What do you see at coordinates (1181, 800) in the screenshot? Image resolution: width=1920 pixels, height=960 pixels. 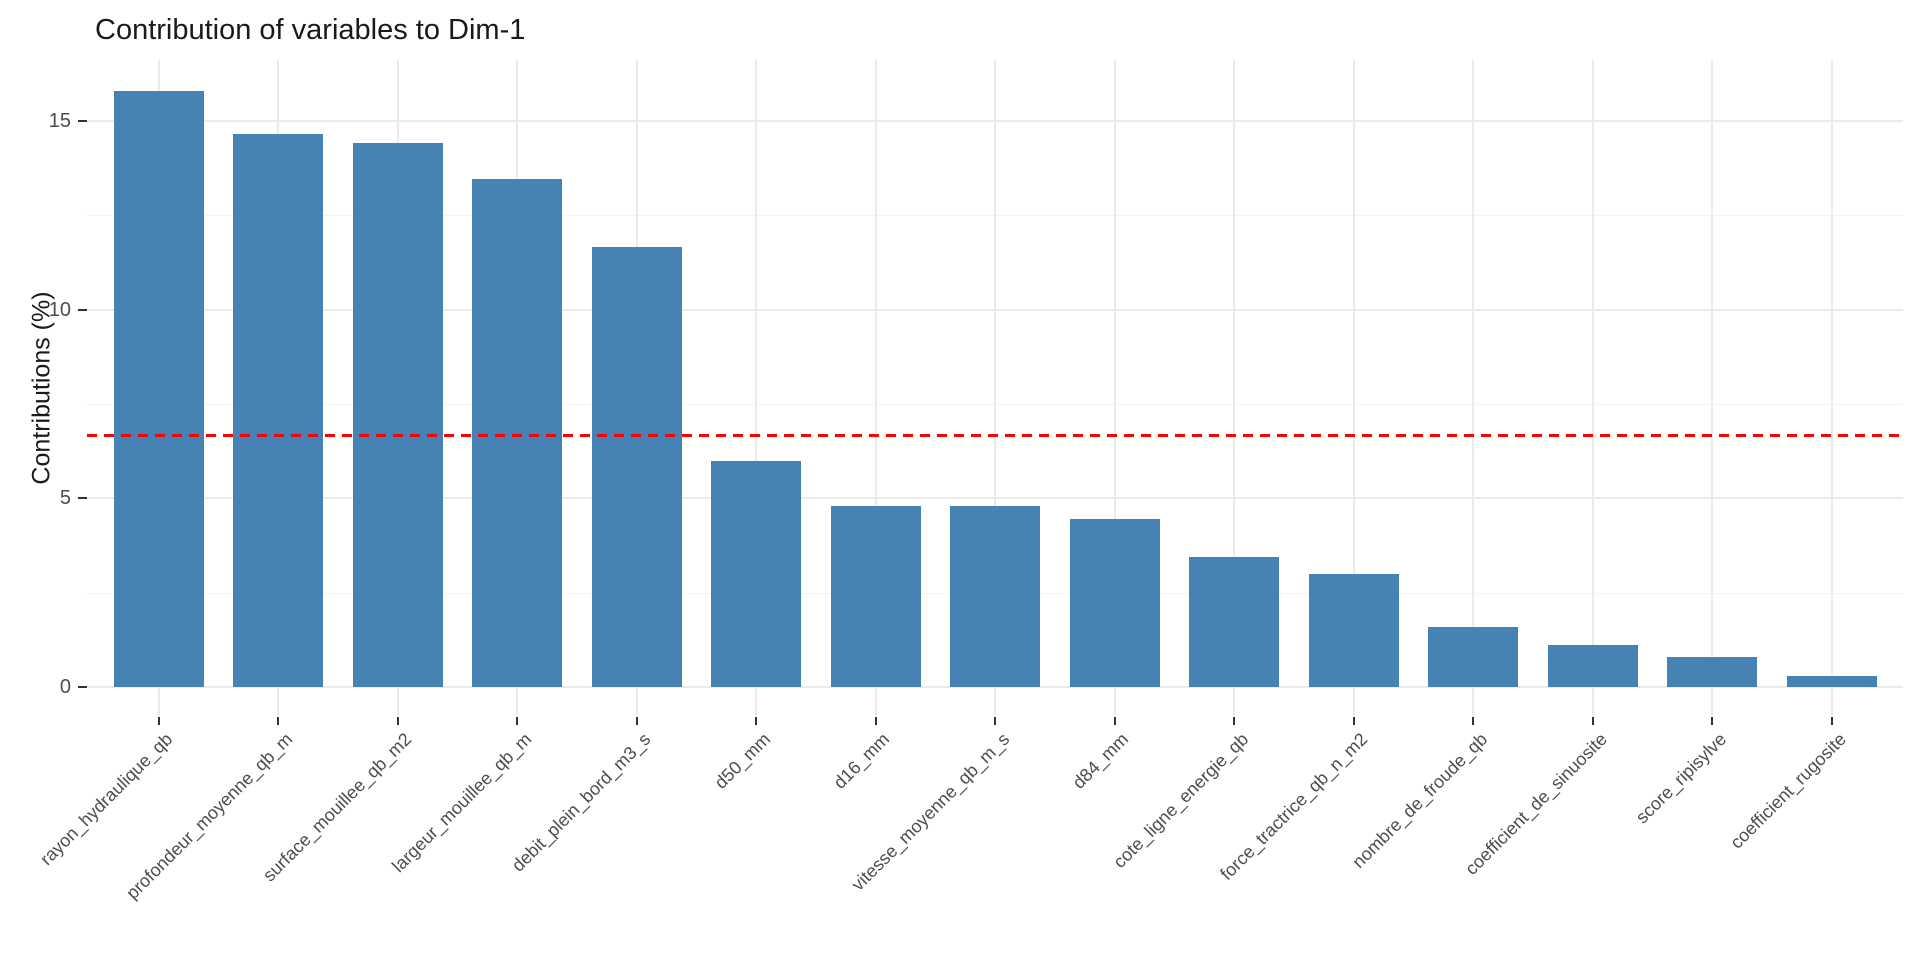 I see `x-axis-label-text: cote_ligne_energie_qb` at bounding box center [1181, 800].